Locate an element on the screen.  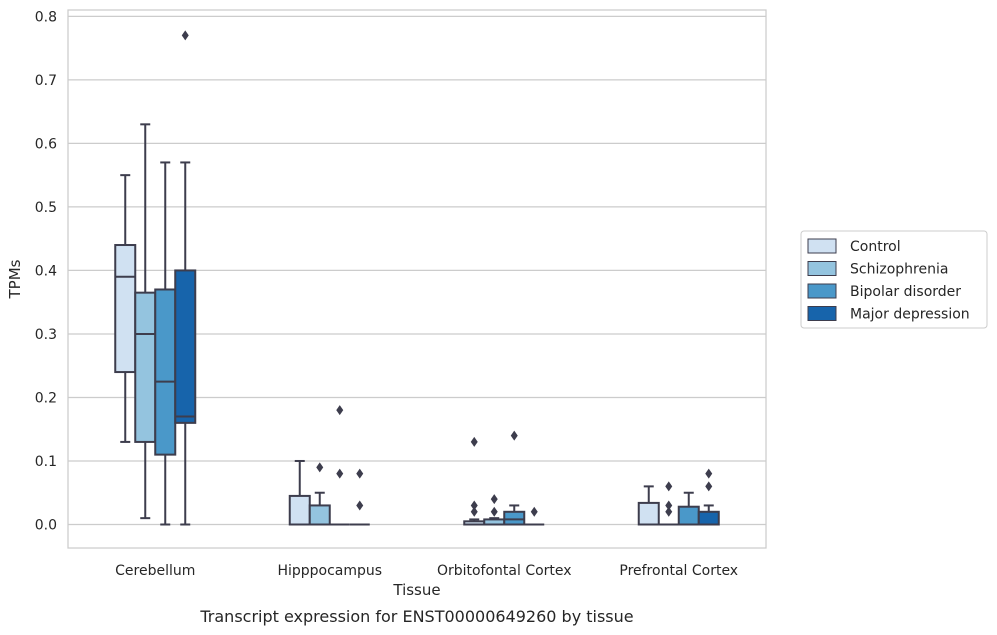
y-tick-label: 0.2 is located at coordinates (46, 398).